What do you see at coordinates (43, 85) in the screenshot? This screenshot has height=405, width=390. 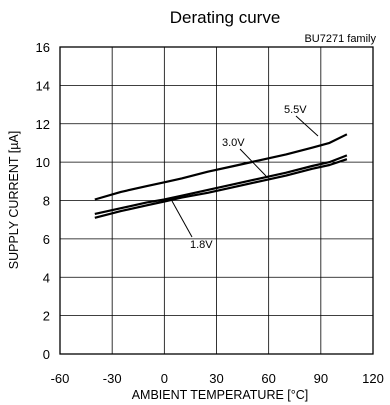 I see `y-tick-label: 14` at bounding box center [43, 85].